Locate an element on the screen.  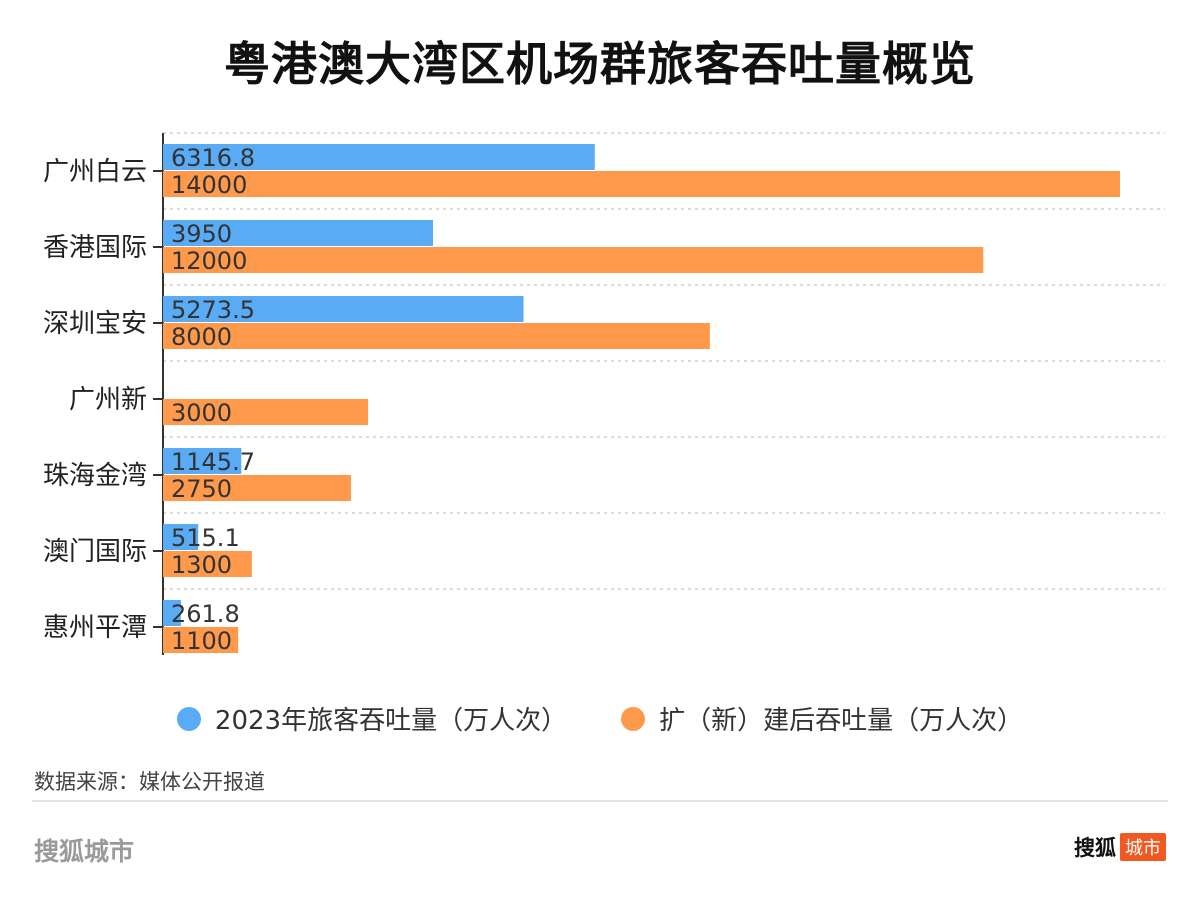
data-label: 5273.5 is located at coordinates (213, 310).